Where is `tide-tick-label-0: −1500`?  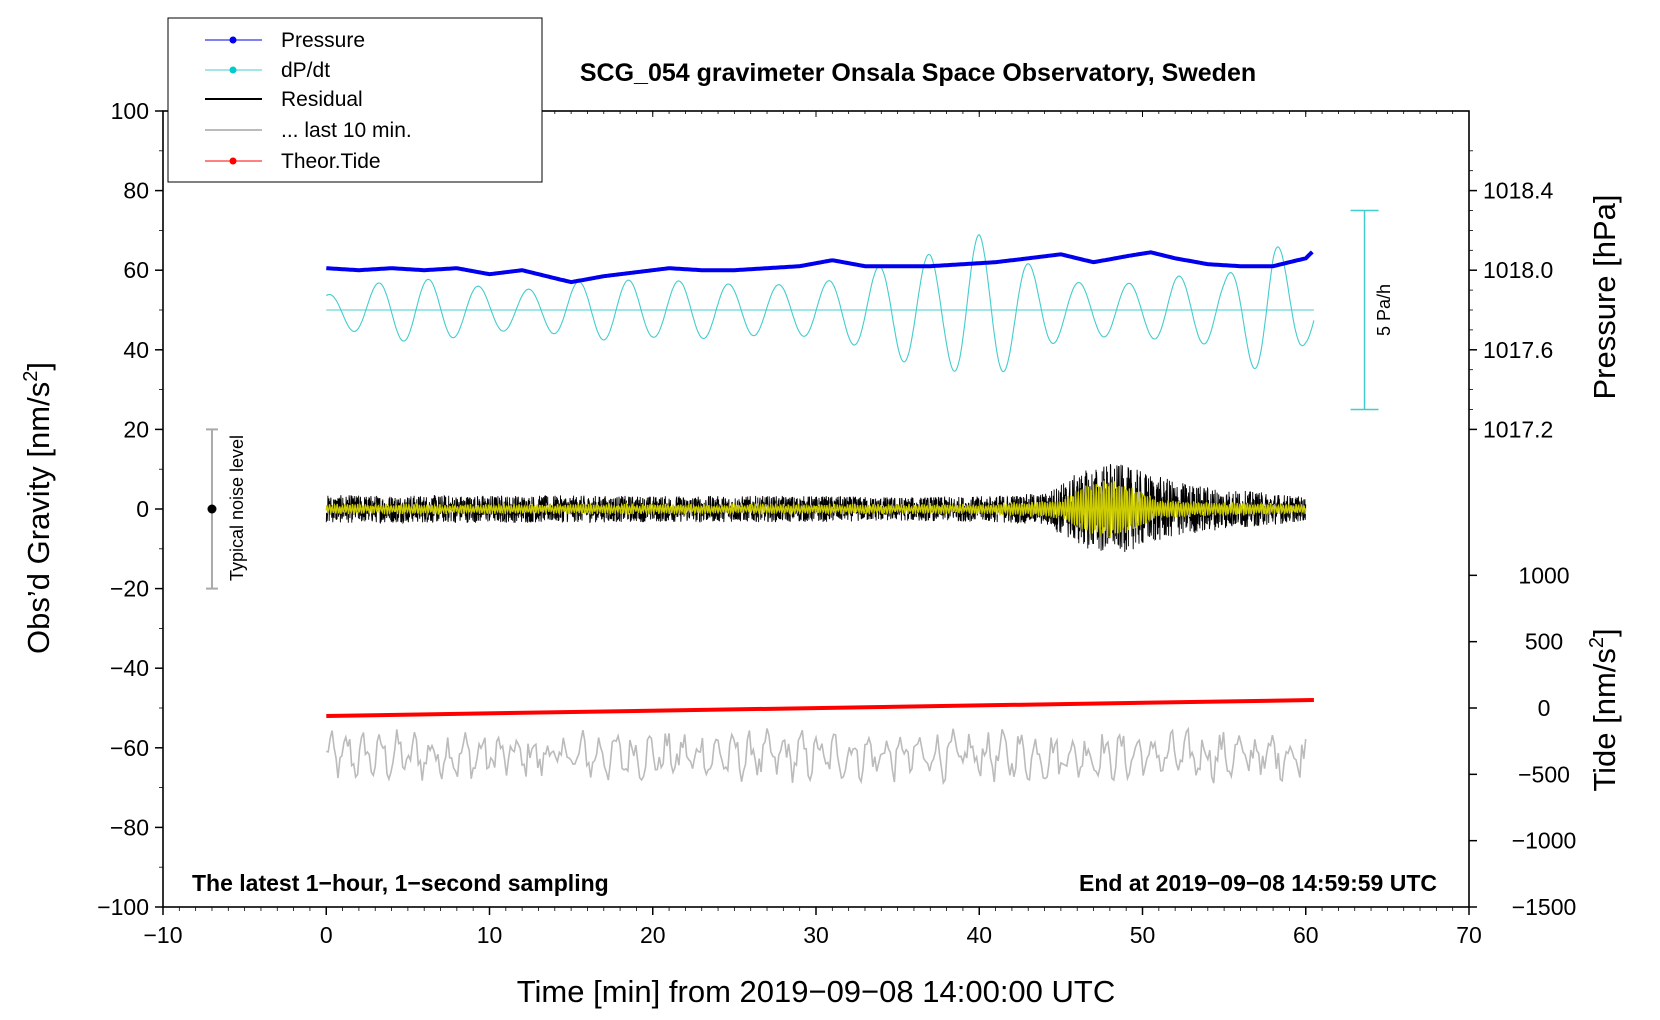 tide-tick-label-0: −1500 is located at coordinates (1544, 907).